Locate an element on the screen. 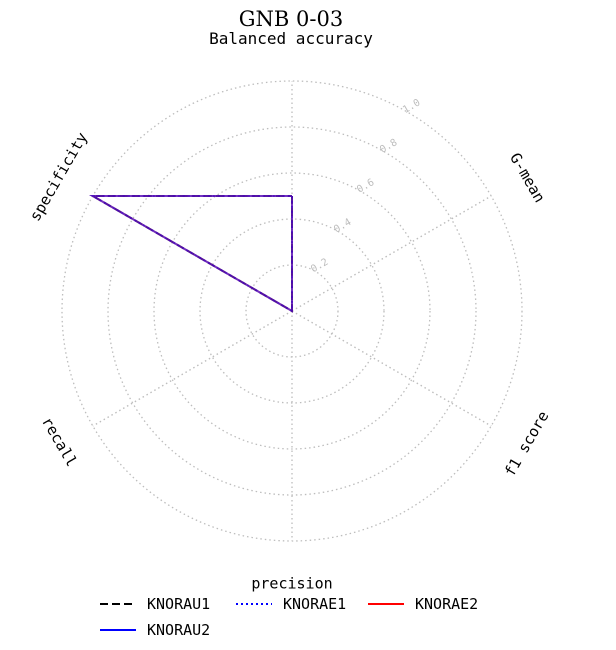 Image resolution: width=616 pixels, height=650 pixels. axis-label-specificity: specificity is located at coordinates (58, 176).